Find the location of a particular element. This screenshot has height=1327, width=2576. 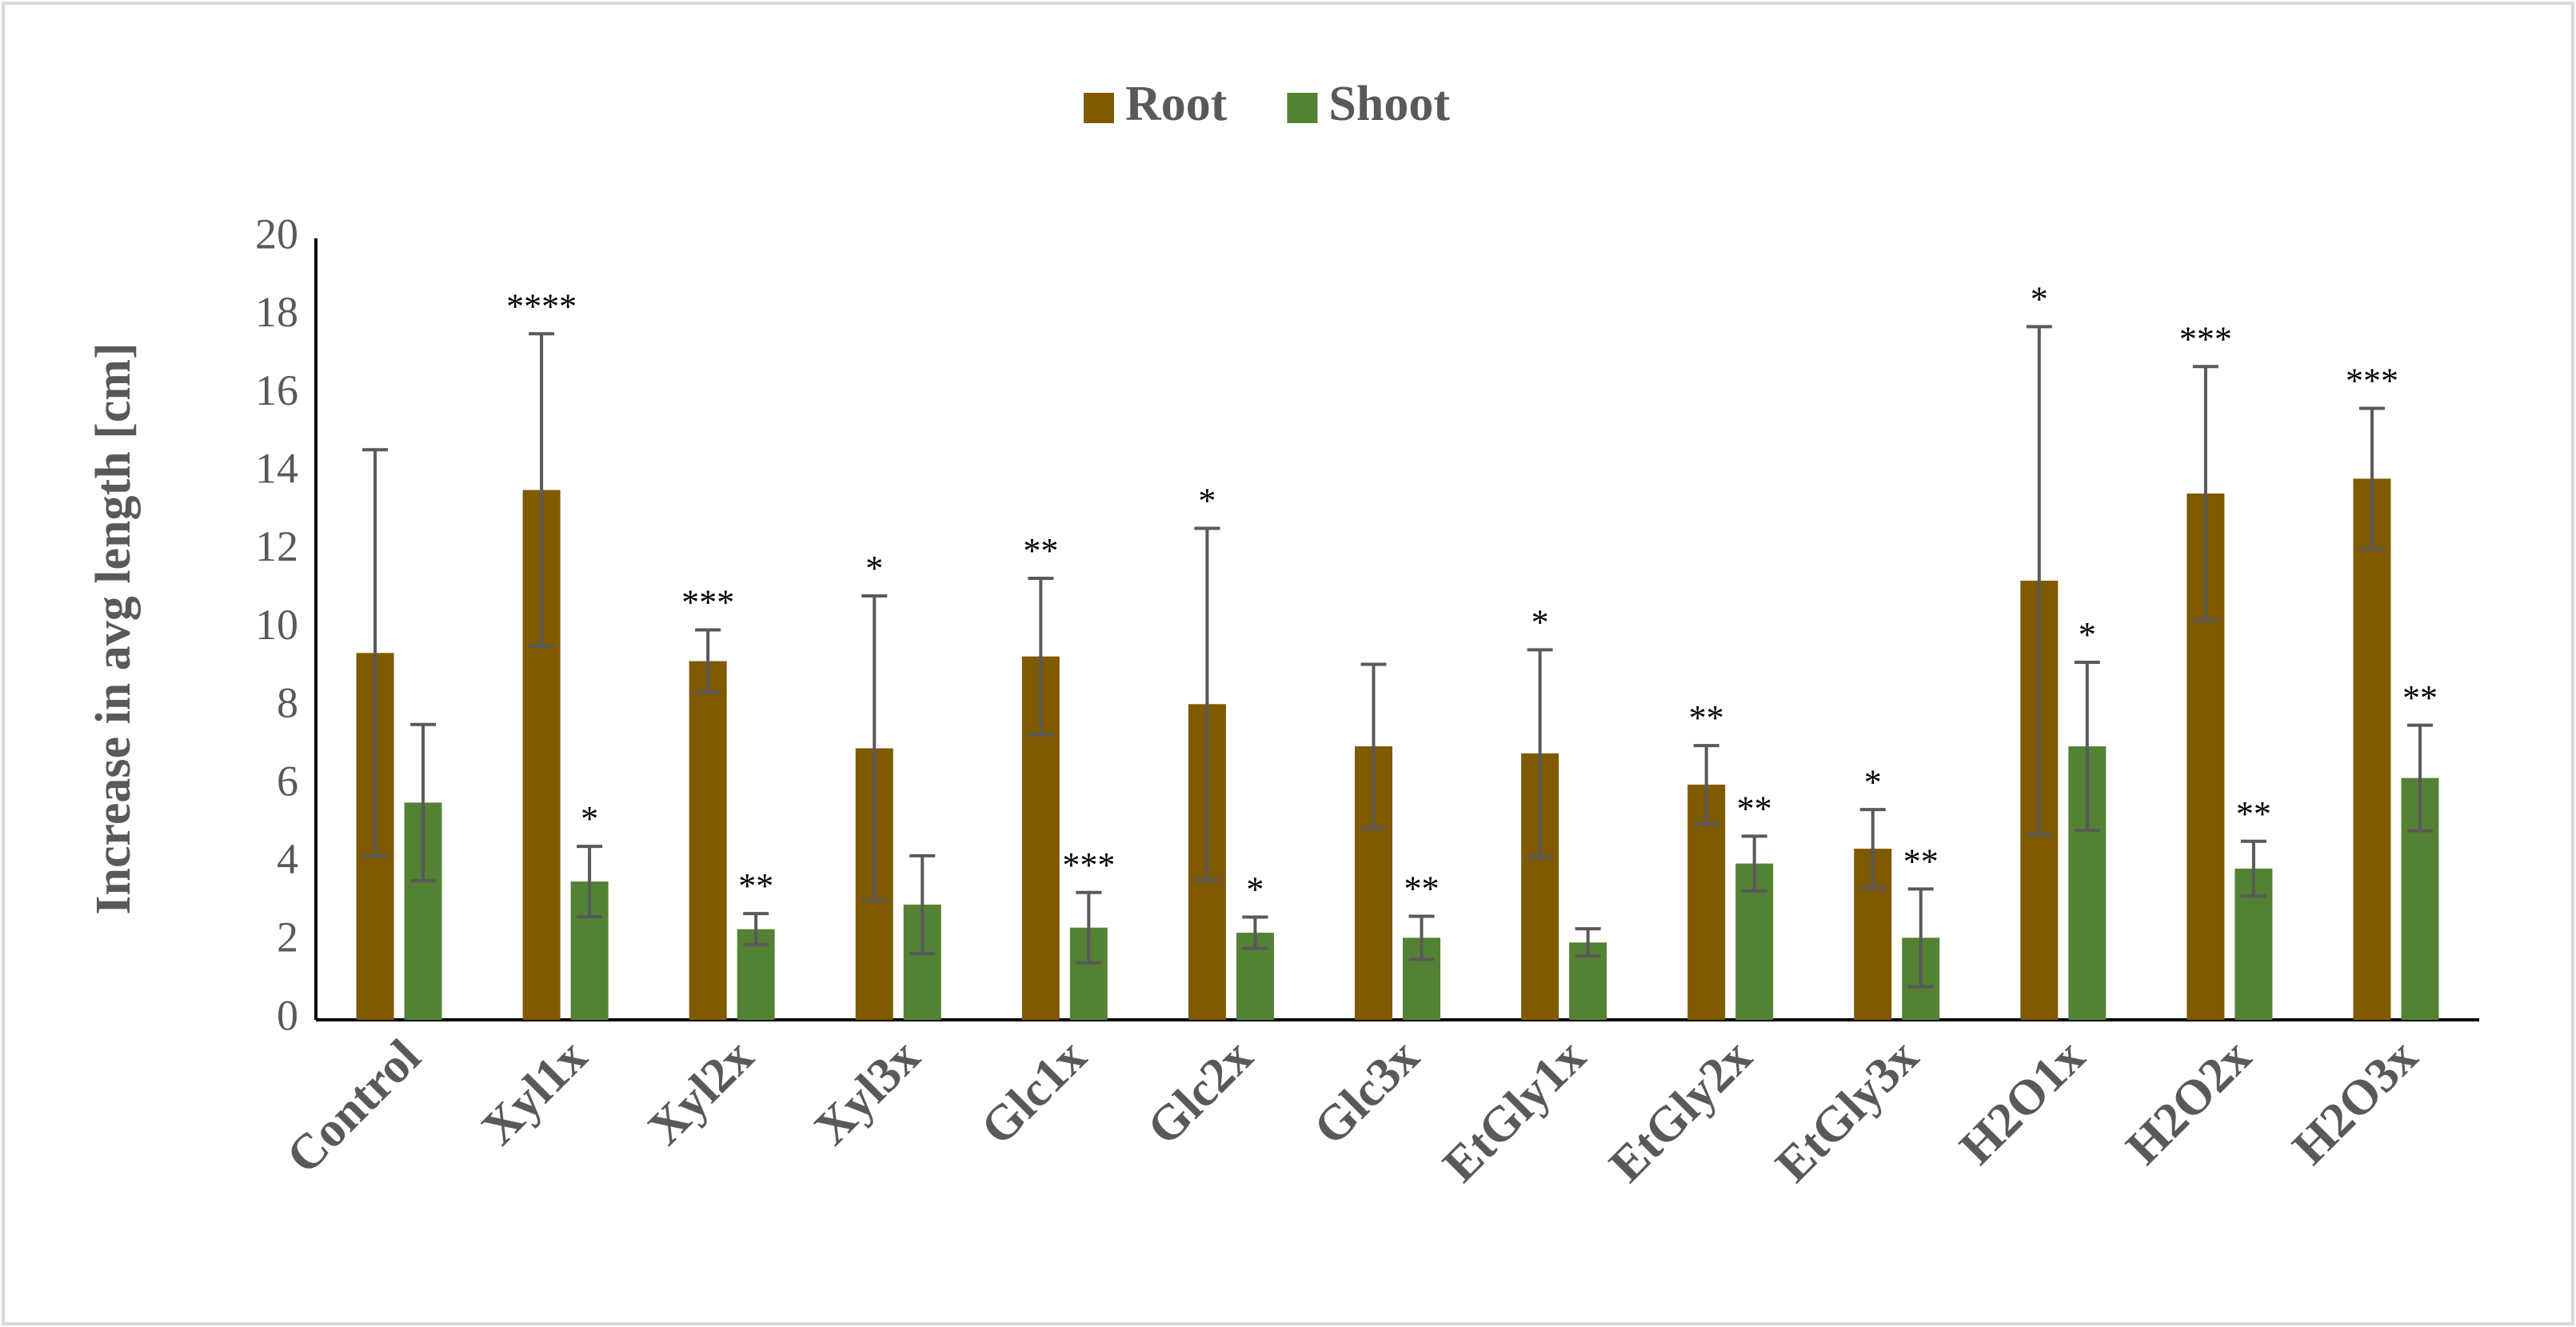

legend-label: Shoot is located at coordinates (1389, 104).